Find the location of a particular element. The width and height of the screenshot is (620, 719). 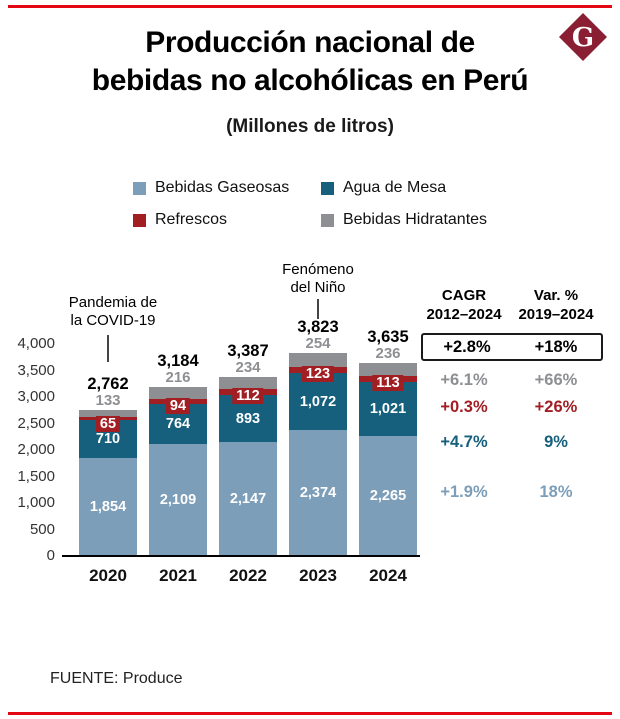

y-tick-label: 4,000 is located at coordinates (36, 343).